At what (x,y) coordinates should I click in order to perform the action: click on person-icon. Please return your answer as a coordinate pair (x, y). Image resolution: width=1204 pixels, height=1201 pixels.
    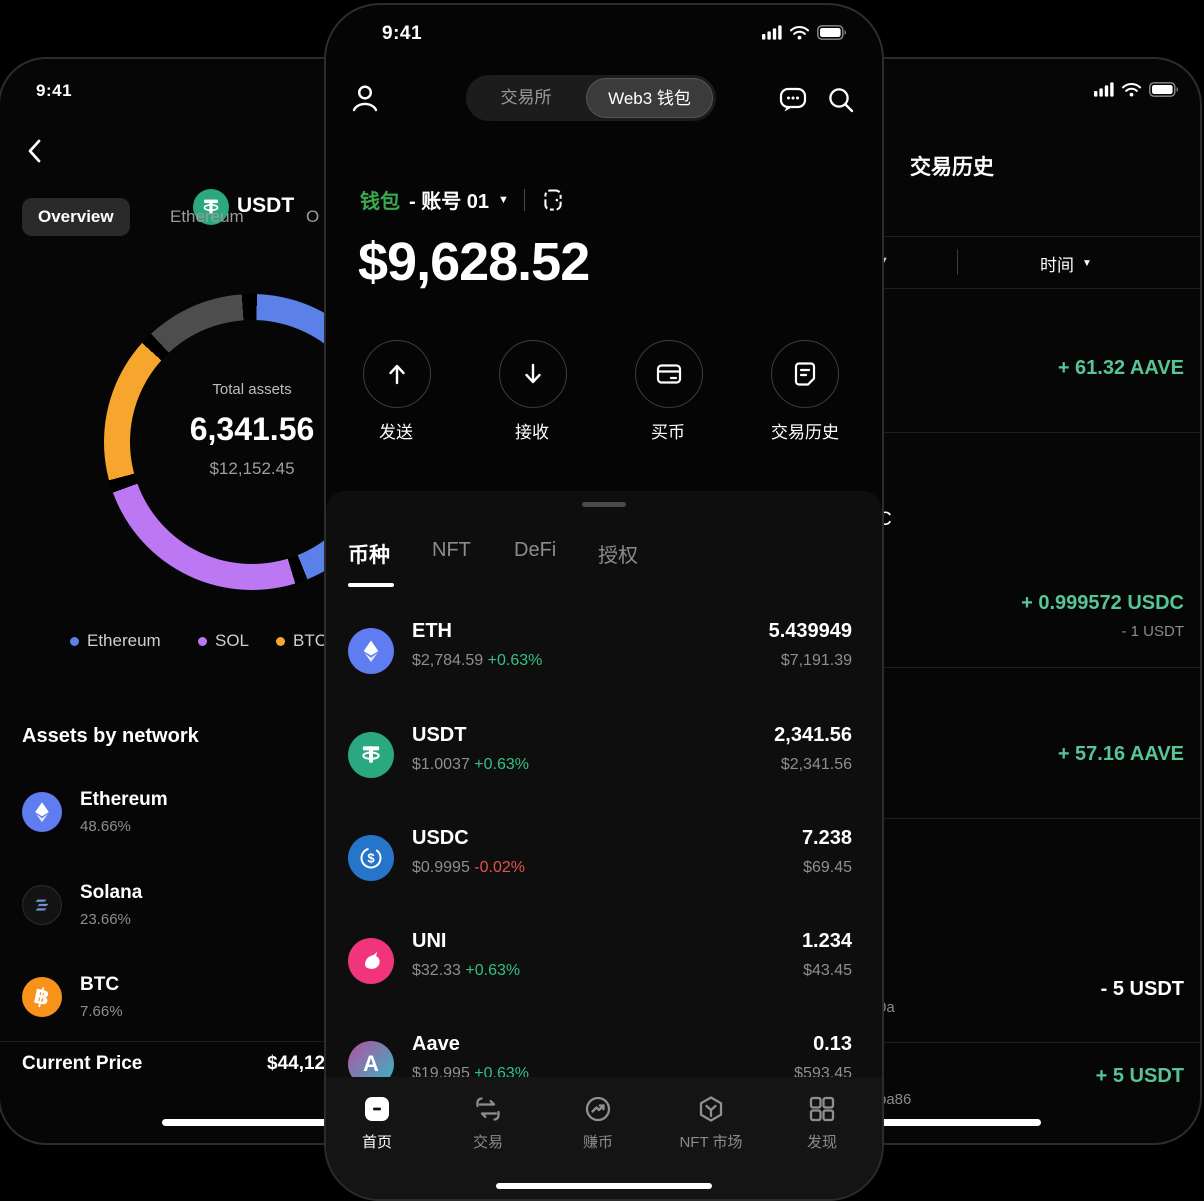
    Looking at the image, I should click on (365, 98).